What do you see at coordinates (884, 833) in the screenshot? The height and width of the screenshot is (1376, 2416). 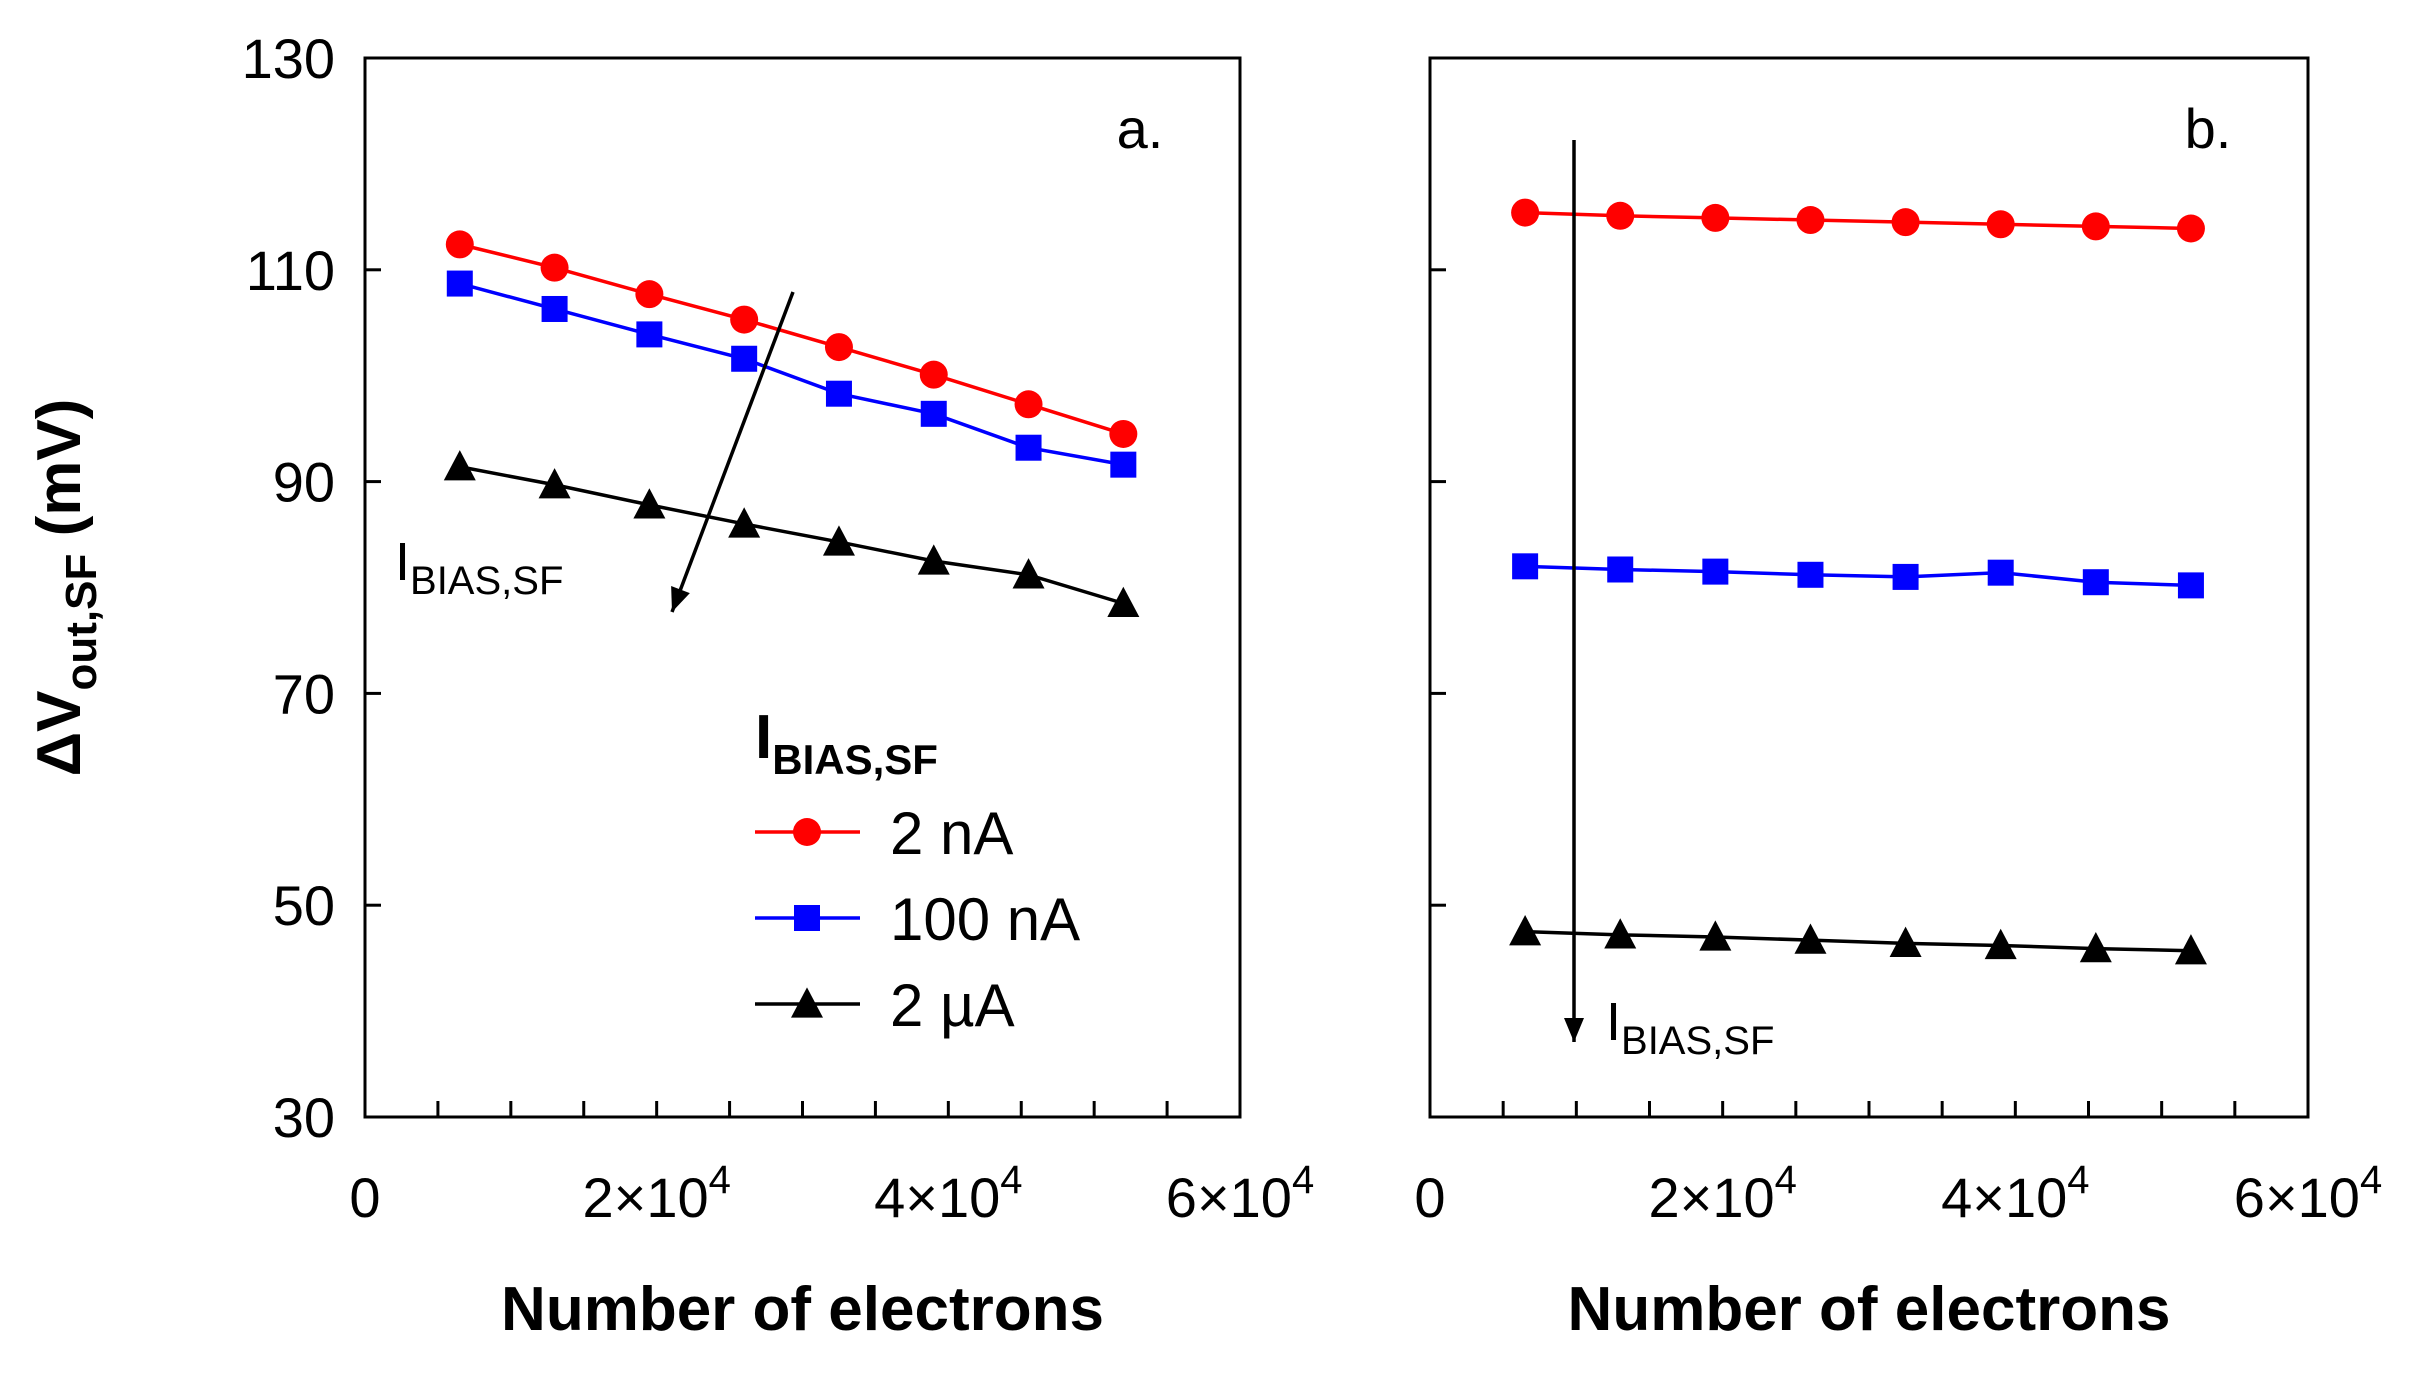 I see `legend-item: 2 nA` at bounding box center [884, 833].